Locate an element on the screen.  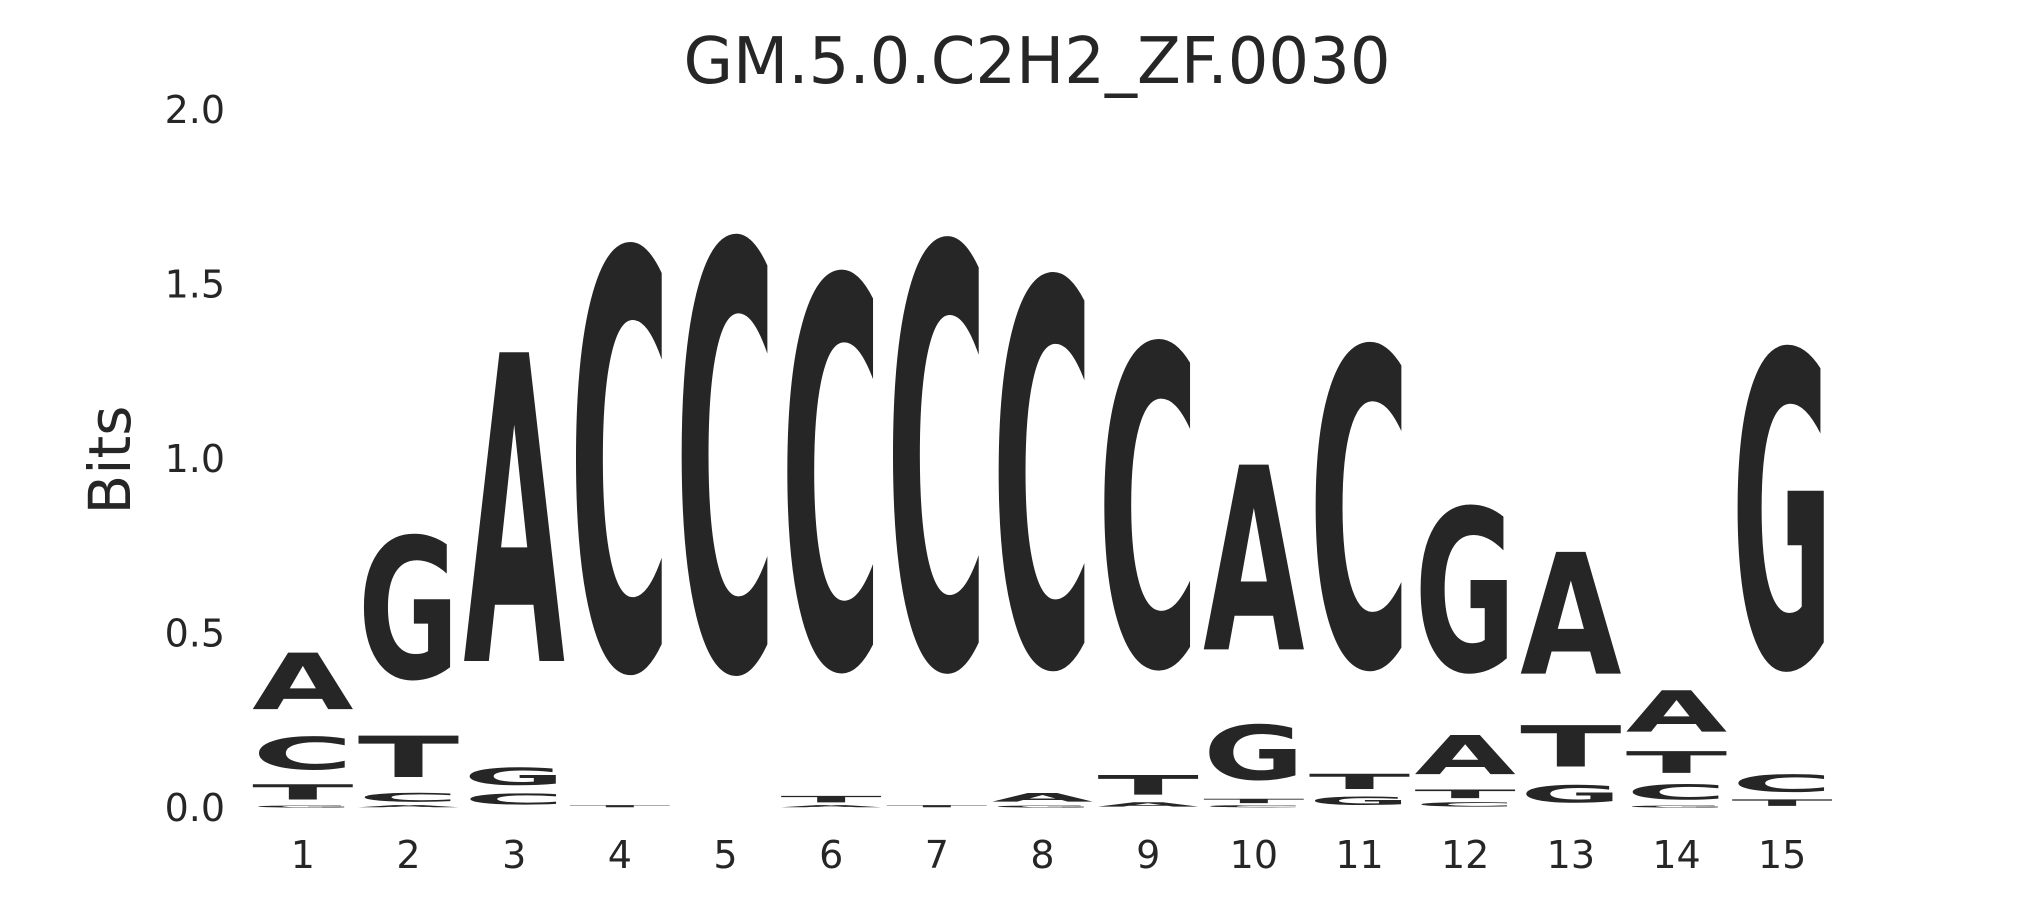
y-axis-ticks: 0.0 0.5 1.0 1.5 2.0 is located at coordinates (195, 459).